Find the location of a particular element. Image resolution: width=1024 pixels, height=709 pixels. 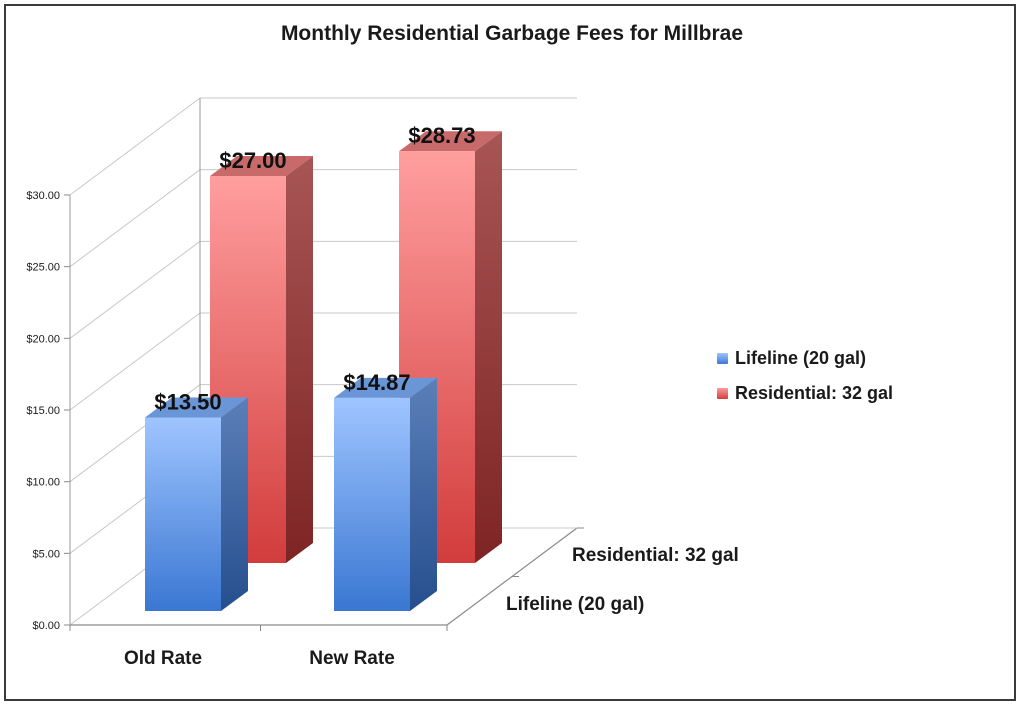

bar-residential-new-rate-top is located at coordinates (450, 141).